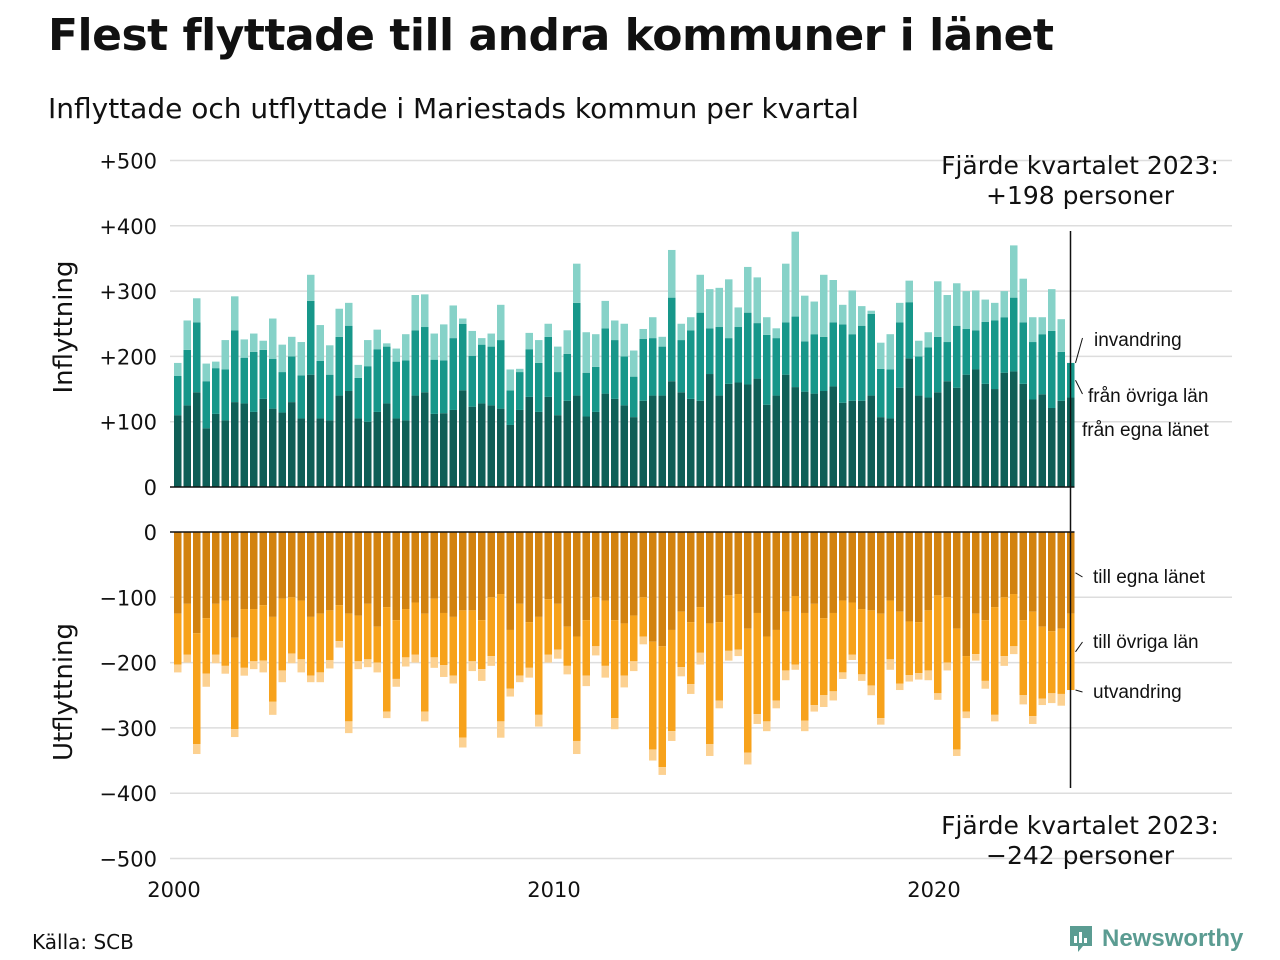  I want to click on y-tick-label: −100, so click(128, 598).